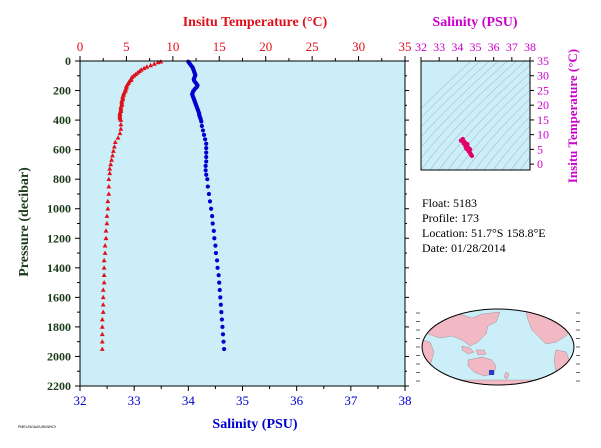 This screenshot has width=601, height=448. What do you see at coordinates (134, 400) in the screenshot?
I see `salinity-tick-label: 33` at bounding box center [134, 400].